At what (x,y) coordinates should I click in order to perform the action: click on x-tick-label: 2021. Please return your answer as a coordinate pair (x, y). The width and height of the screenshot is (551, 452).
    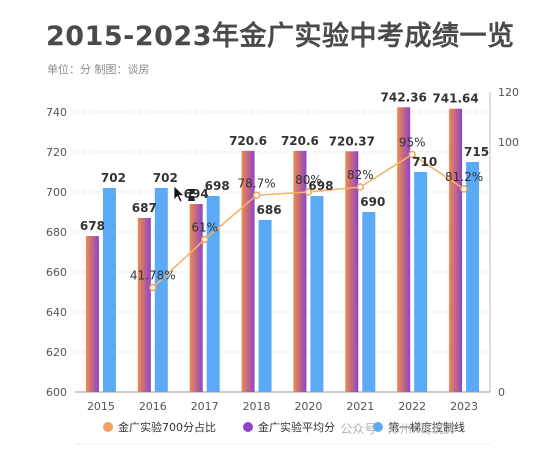
    Looking at the image, I should click on (360, 406).